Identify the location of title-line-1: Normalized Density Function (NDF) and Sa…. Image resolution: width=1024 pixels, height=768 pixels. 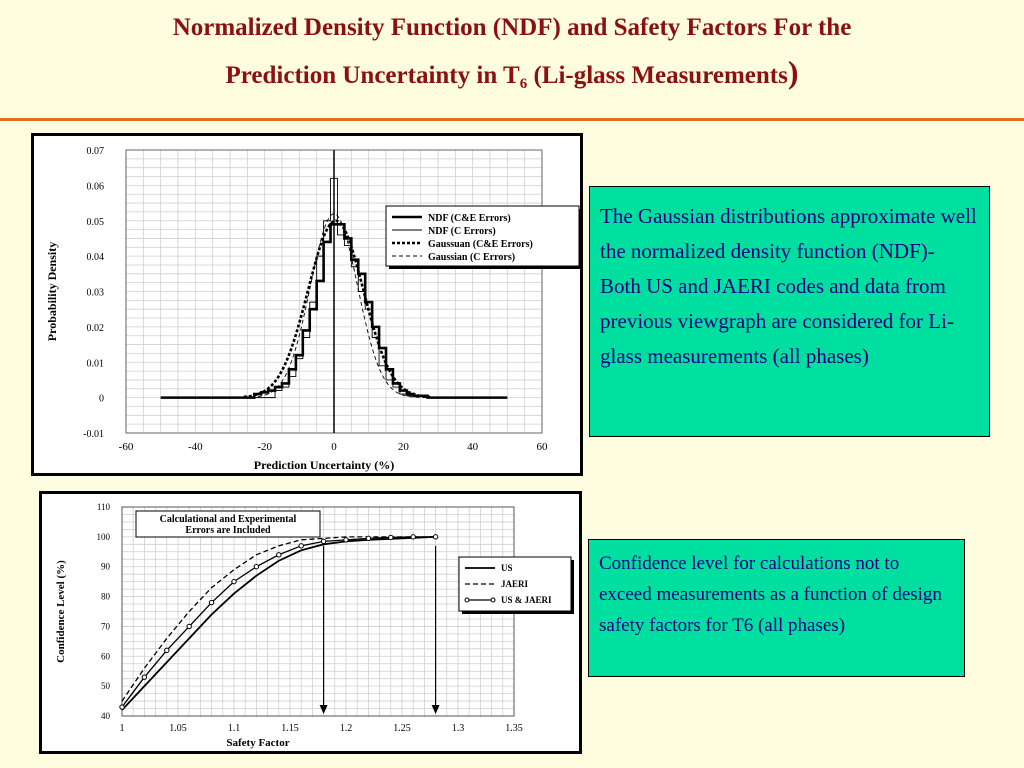
(512, 27).